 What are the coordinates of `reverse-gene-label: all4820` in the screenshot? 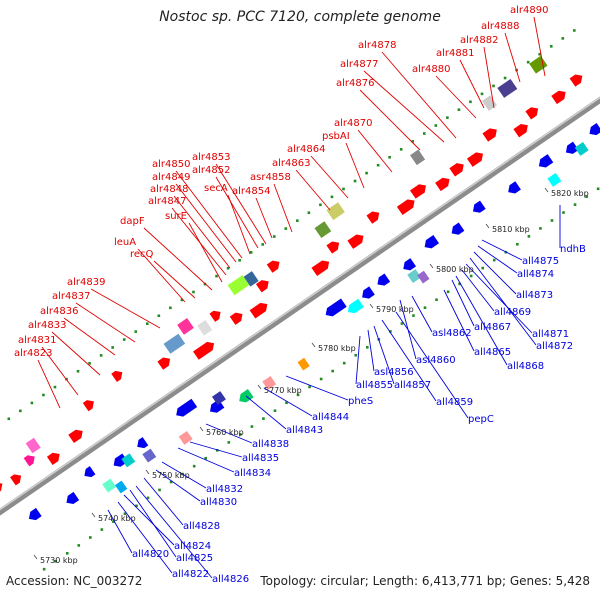 It's located at (150, 554).